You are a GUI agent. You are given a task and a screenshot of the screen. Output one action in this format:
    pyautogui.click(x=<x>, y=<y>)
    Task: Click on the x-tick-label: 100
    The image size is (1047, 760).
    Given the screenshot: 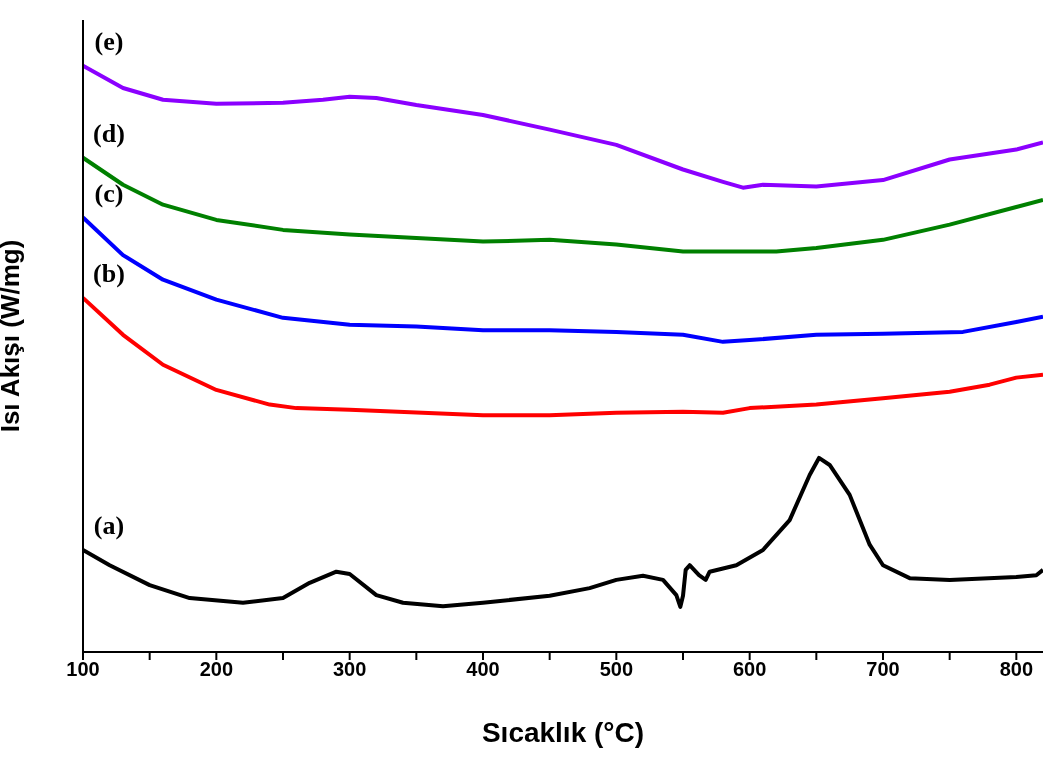 What is the action you would take?
    pyautogui.click(x=83, y=669)
    